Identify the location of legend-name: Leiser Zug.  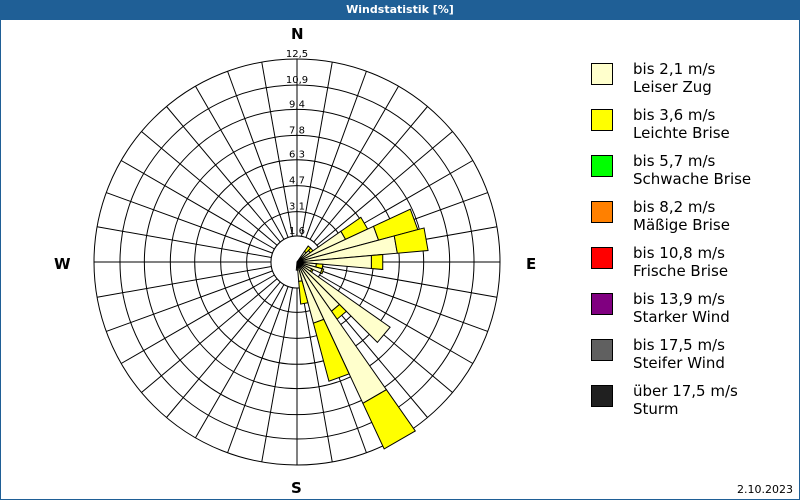
(672, 87).